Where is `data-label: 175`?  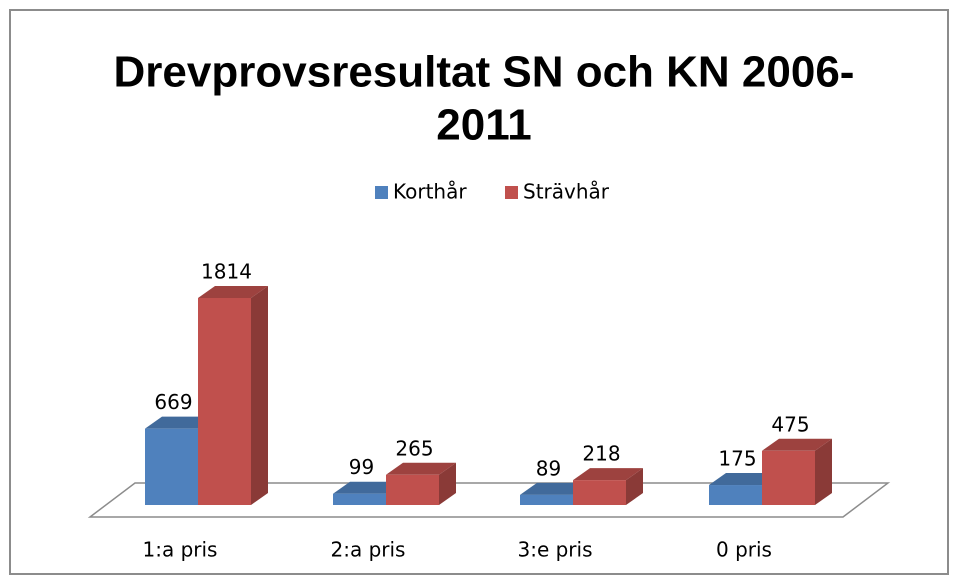
data-label: 175 is located at coordinates (737, 459).